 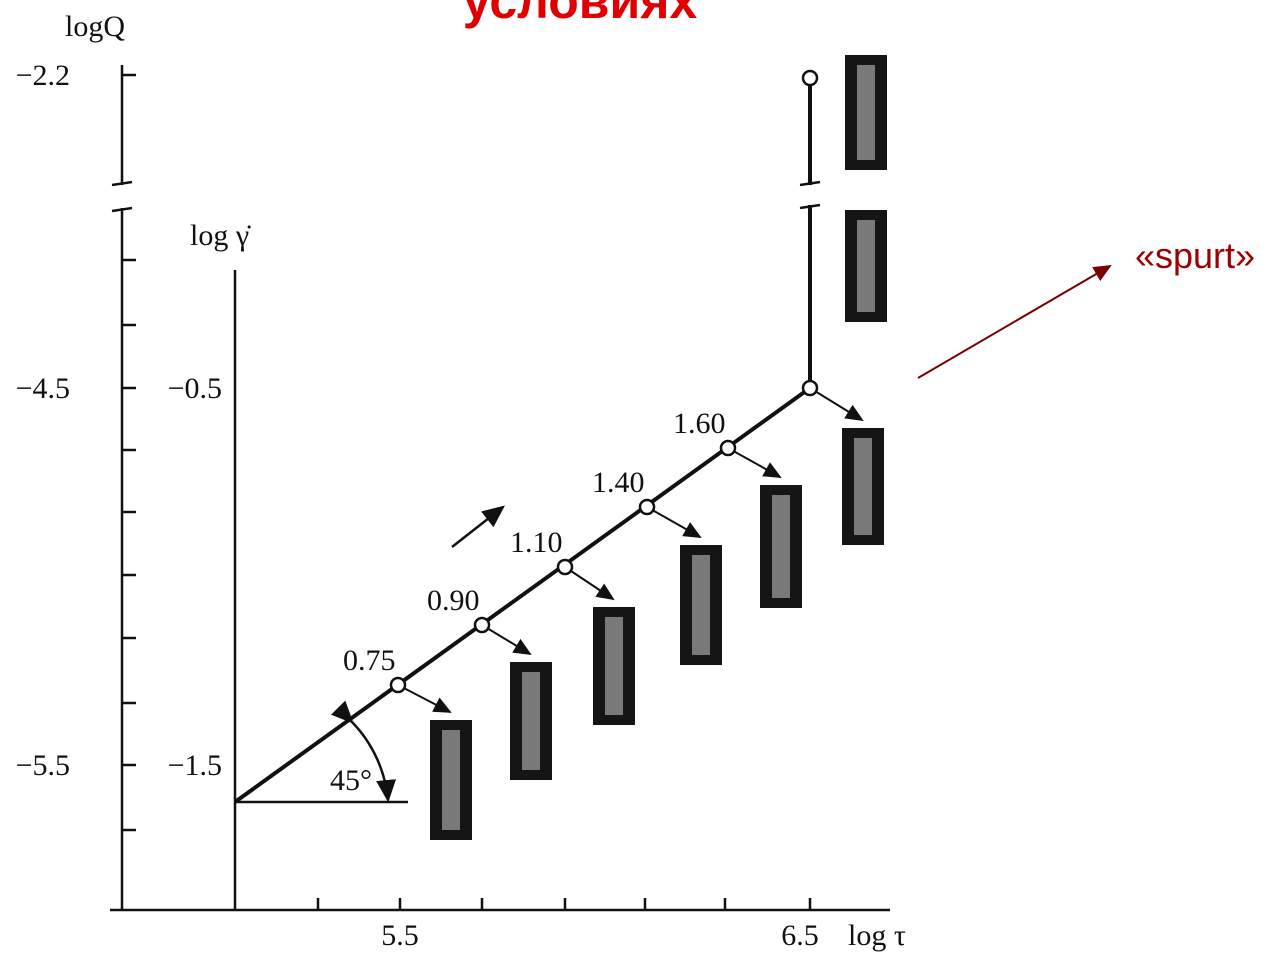 I want to click on tau-tick: 6.5, so click(x=800, y=935).